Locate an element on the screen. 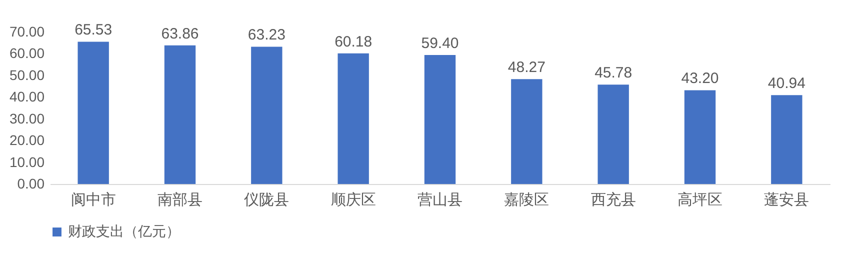 The image size is (865, 269). y-tick-label: 10.00 is located at coordinates (27, 162).